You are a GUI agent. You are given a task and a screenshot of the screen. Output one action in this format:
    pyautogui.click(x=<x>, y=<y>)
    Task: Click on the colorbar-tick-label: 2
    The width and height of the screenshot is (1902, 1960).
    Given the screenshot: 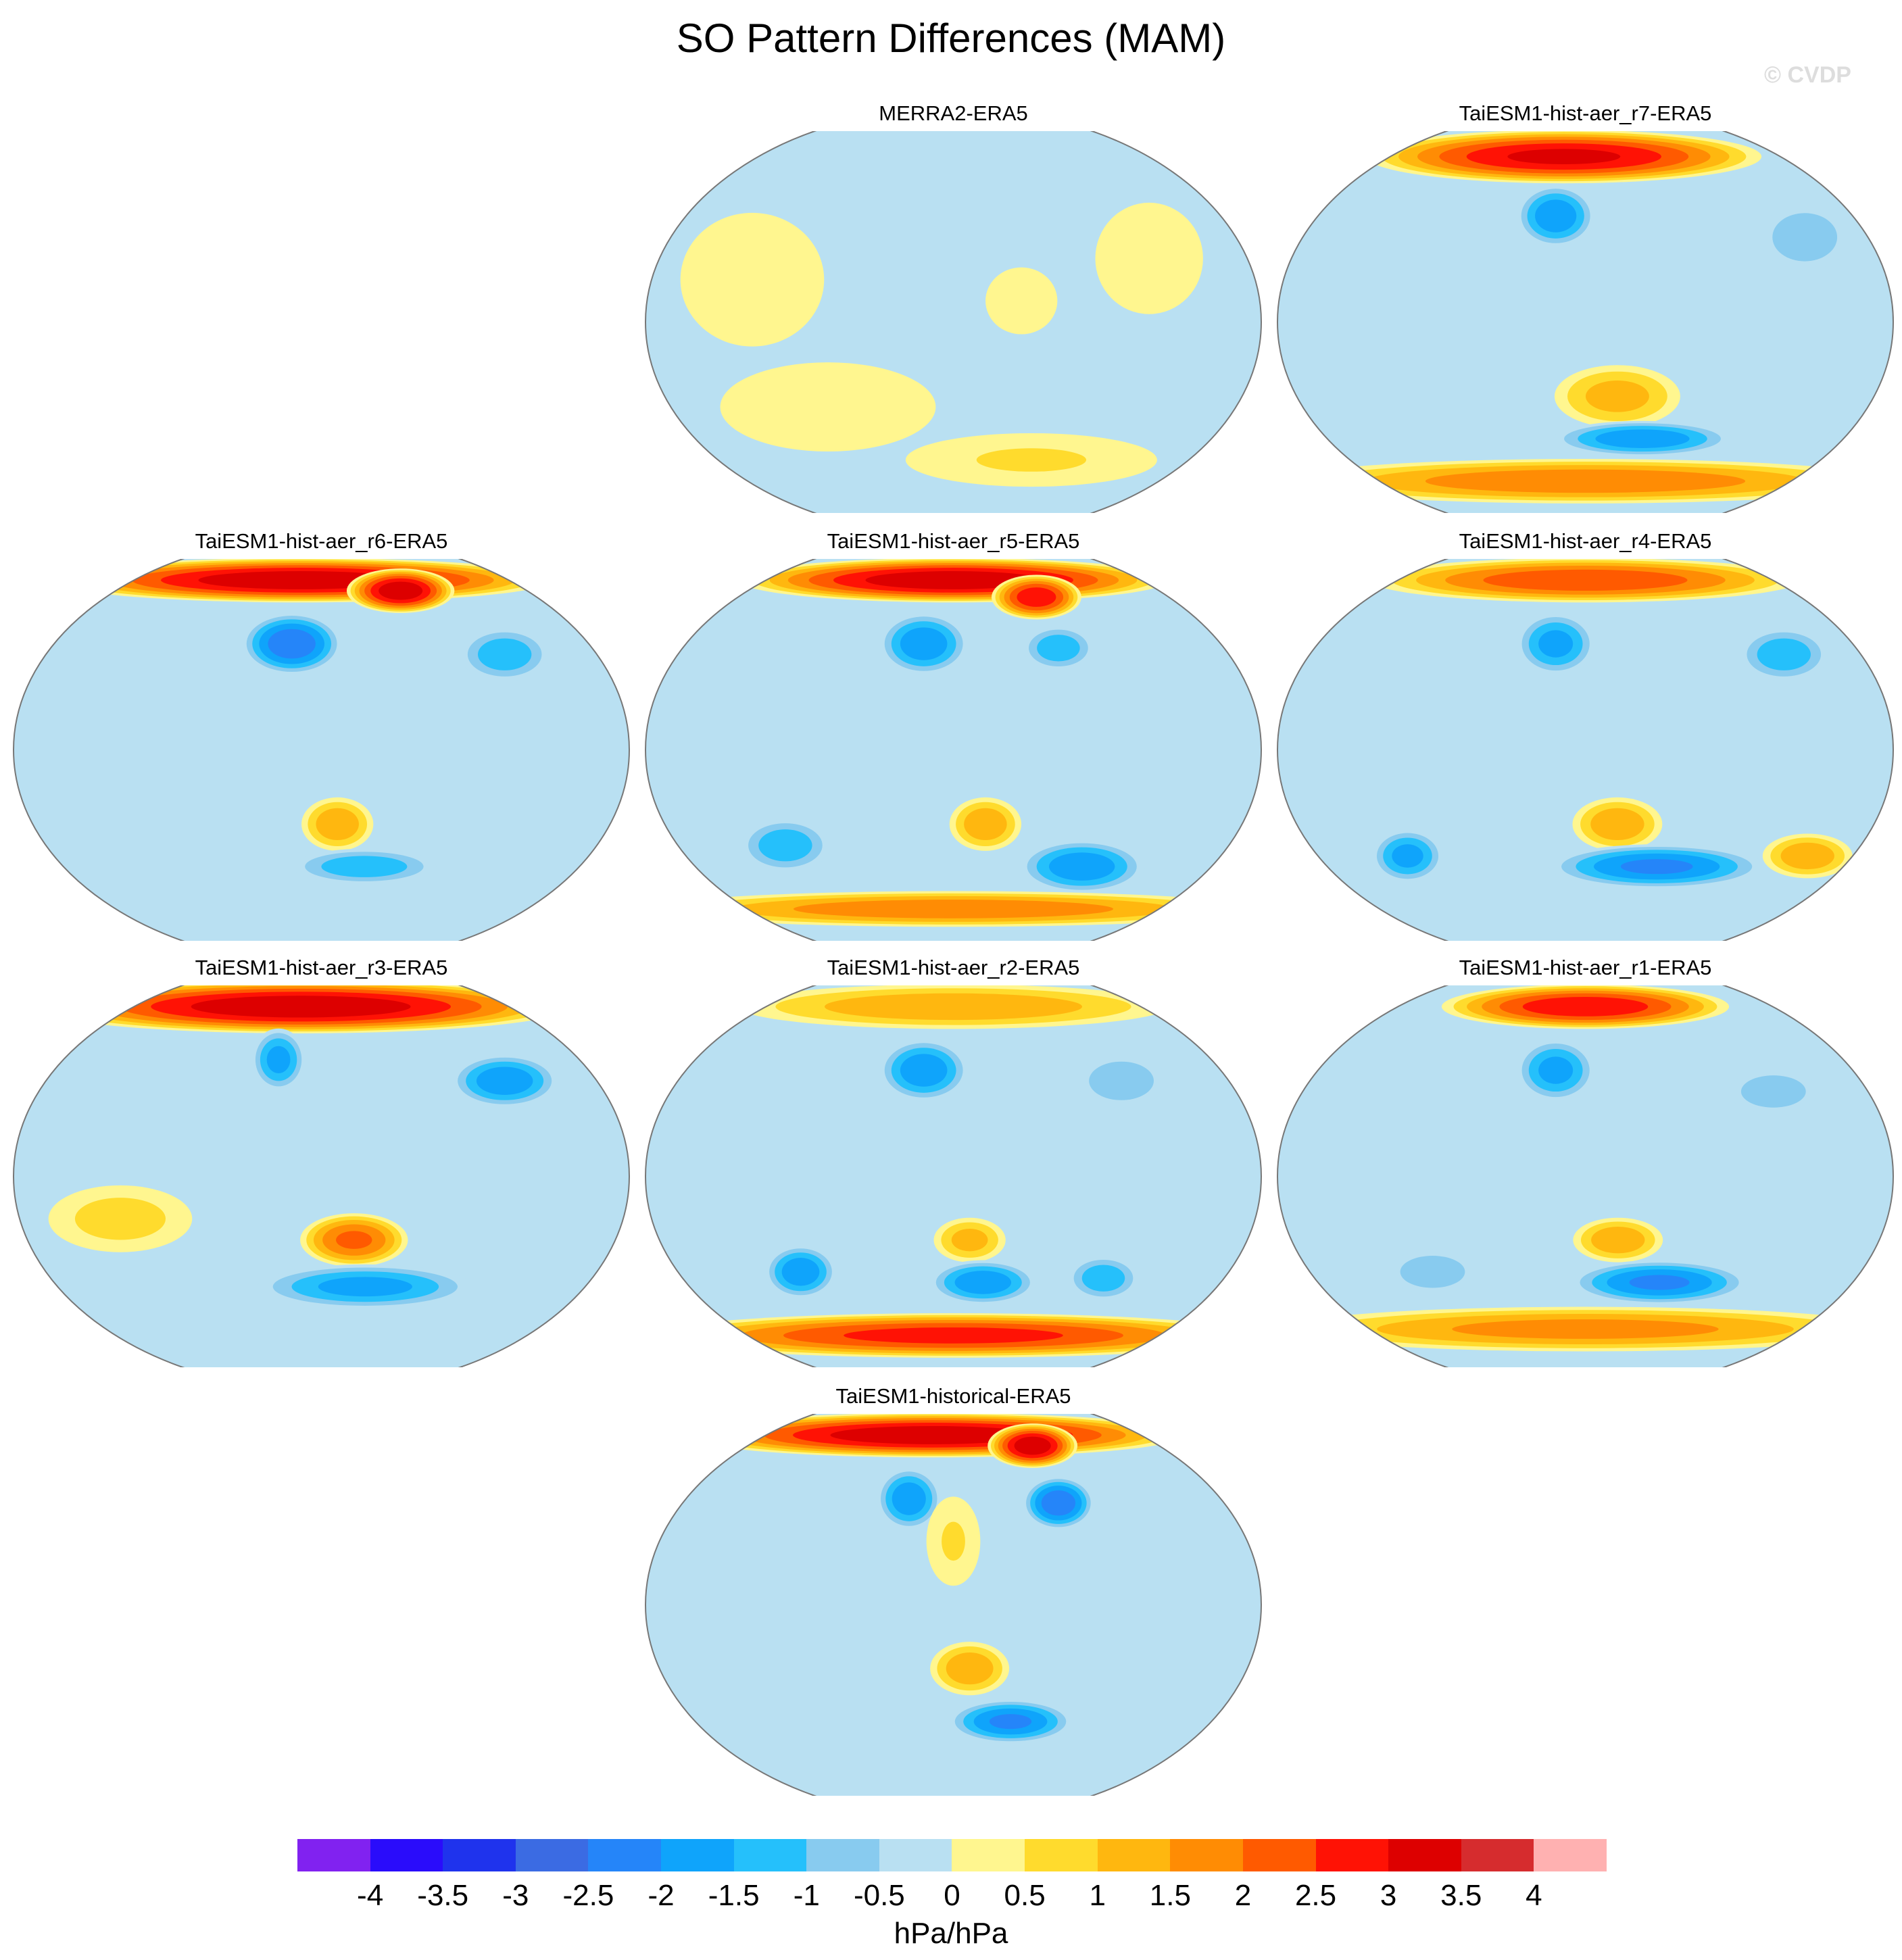 What is the action you would take?
    pyautogui.click(x=1243, y=1895)
    